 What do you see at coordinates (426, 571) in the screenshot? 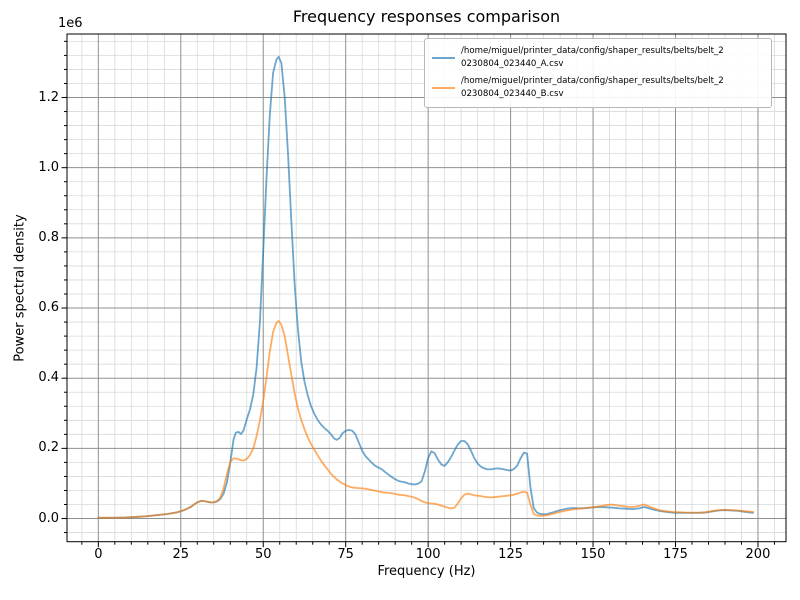
I see `x-axis-label: Frequency (Hz)` at bounding box center [426, 571].